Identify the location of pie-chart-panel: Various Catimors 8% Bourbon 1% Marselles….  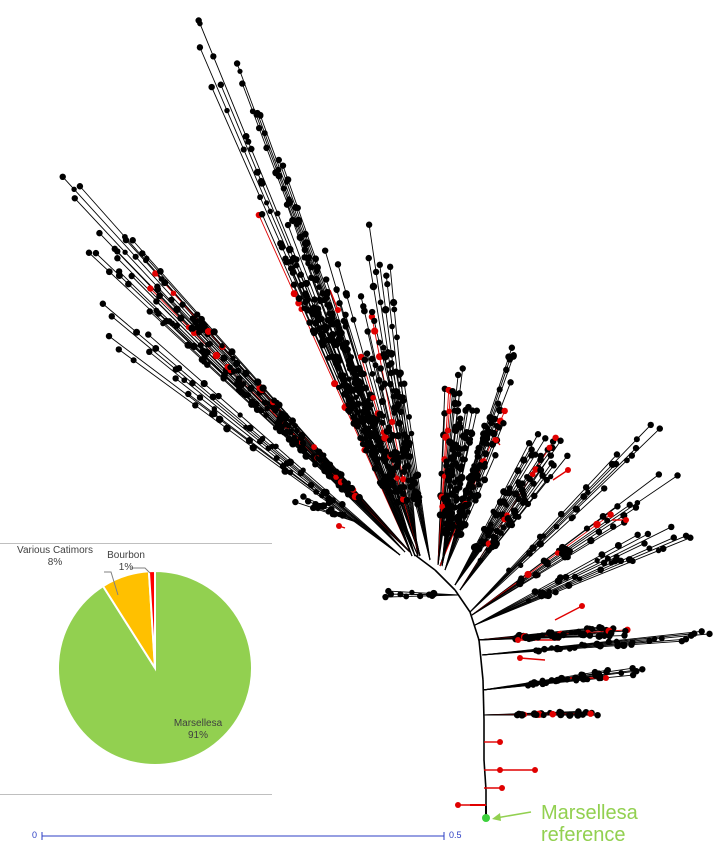
(136, 669).